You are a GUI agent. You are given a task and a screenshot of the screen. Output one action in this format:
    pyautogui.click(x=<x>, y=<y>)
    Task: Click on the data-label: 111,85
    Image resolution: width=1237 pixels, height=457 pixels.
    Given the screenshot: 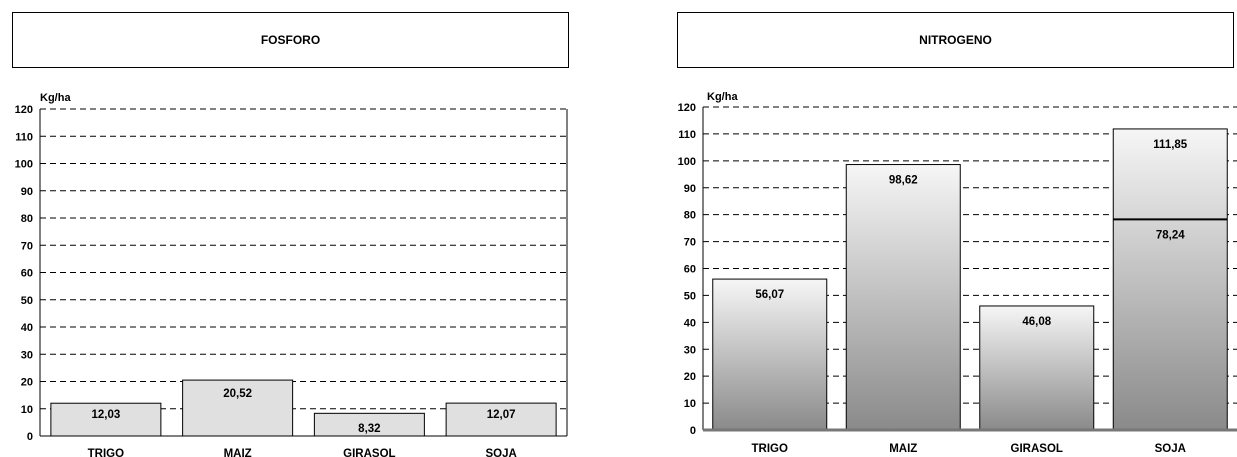 What is the action you would take?
    pyautogui.click(x=1170, y=145)
    